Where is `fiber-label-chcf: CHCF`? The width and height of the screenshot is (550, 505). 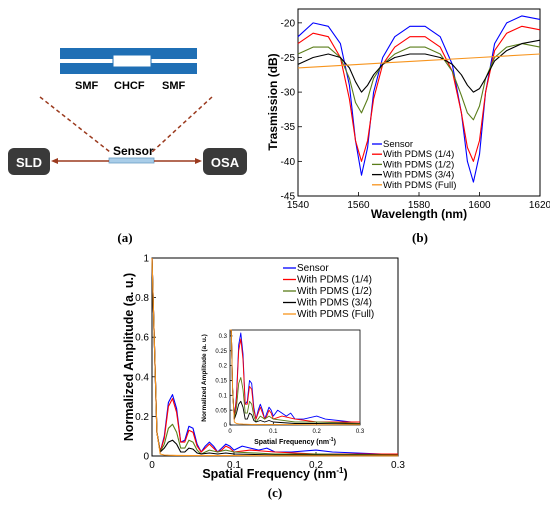 fiber-label-chcf: CHCF is located at coordinates (129, 86).